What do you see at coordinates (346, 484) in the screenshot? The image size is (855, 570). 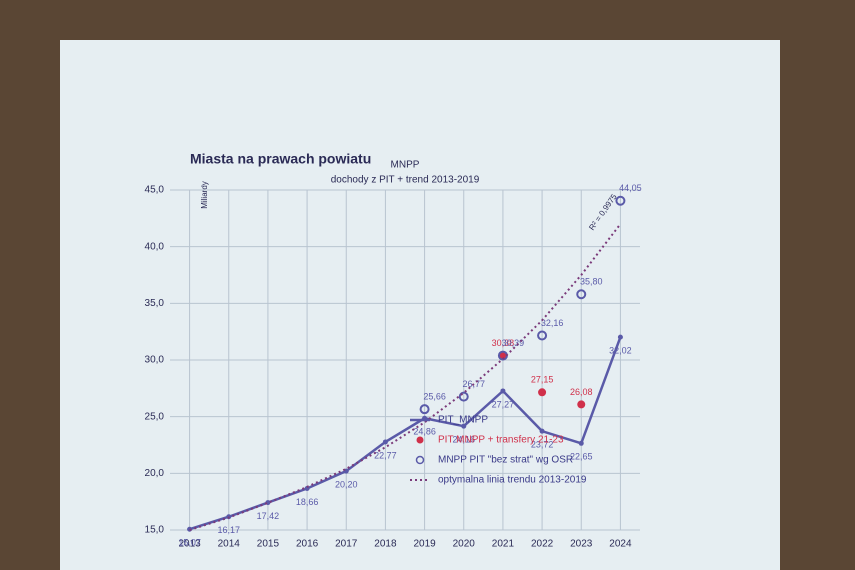 I see `value-label: 20,20` at bounding box center [346, 484].